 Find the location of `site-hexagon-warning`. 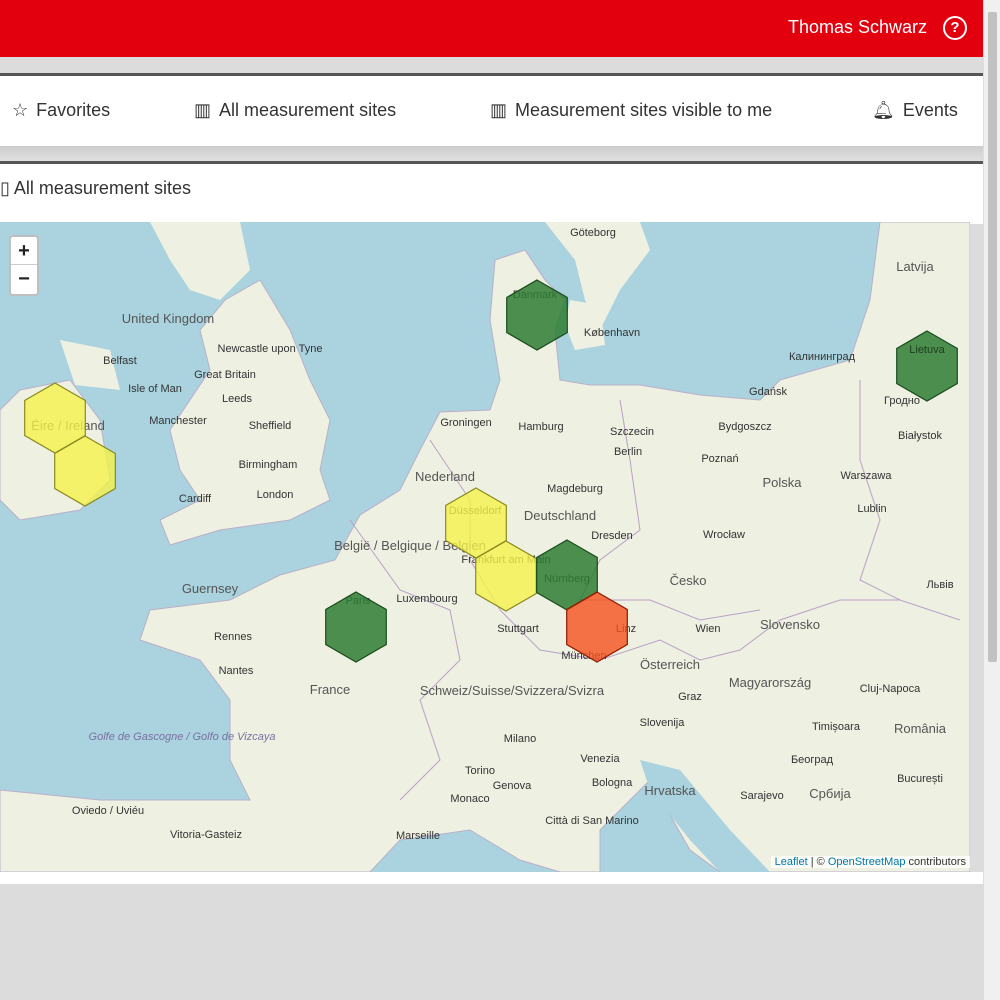

site-hexagon-warning is located at coordinates (85, 471).